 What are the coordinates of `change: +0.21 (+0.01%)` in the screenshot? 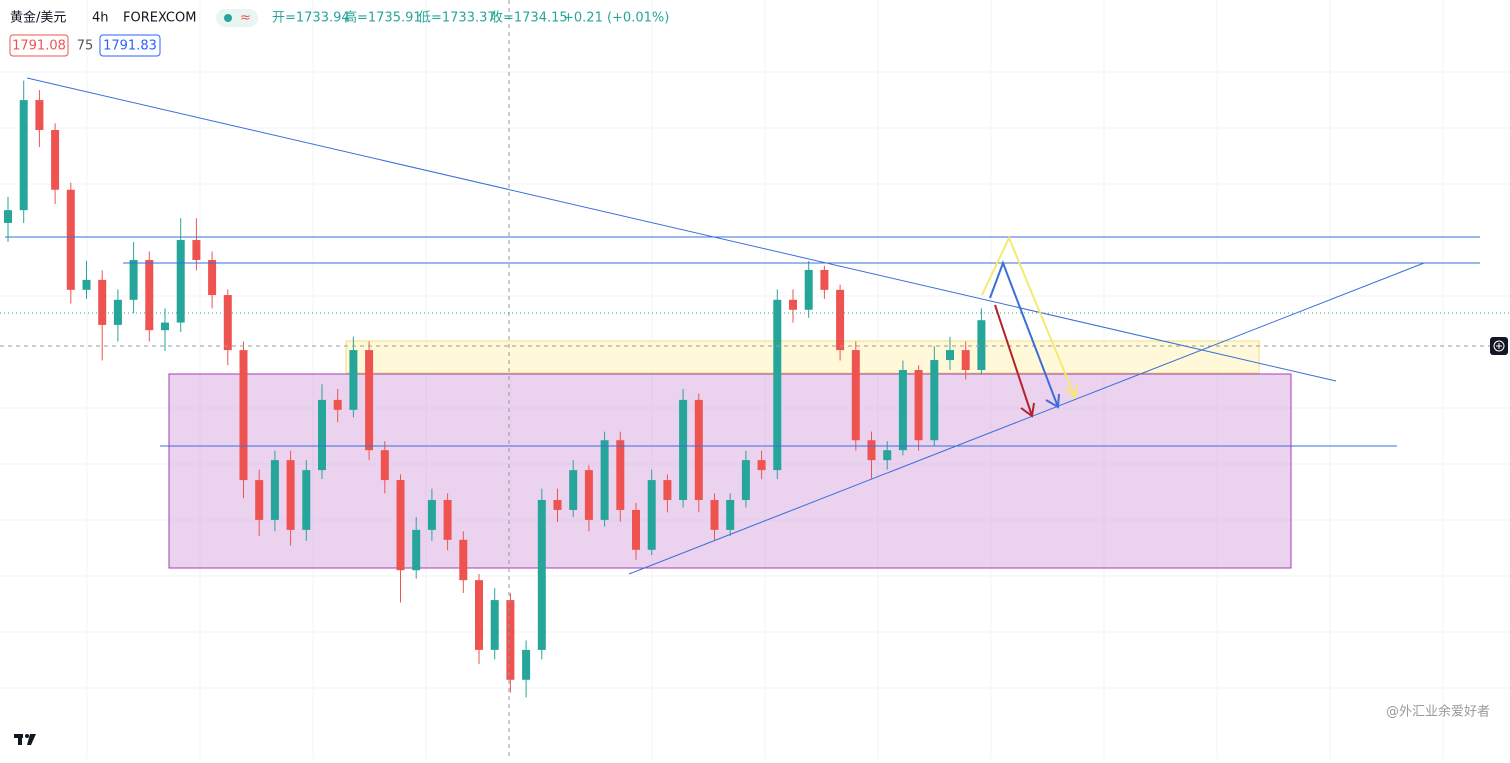 It's located at (616, 18).